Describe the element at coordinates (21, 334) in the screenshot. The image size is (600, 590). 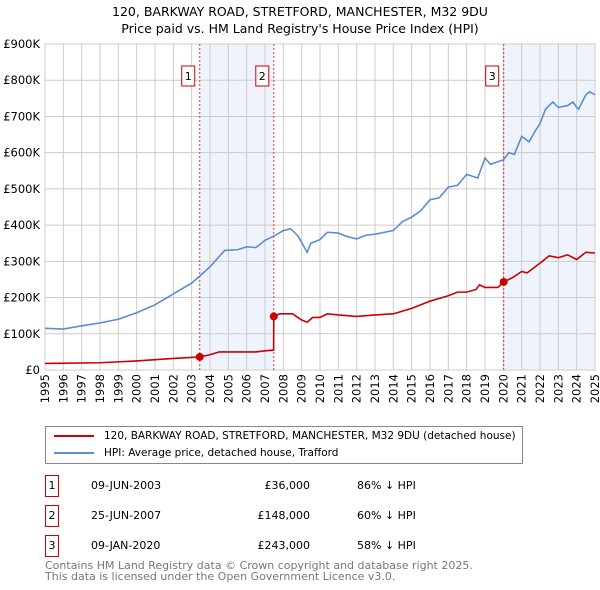
I see `y-tick-label: £100K` at that location.